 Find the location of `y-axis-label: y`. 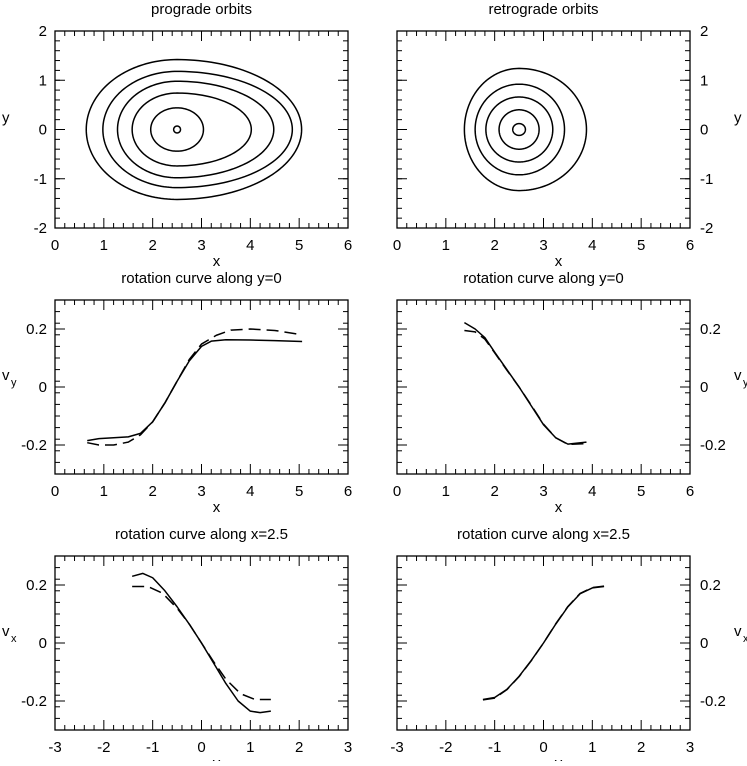

y-axis-label: y is located at coordinates (738, 118).